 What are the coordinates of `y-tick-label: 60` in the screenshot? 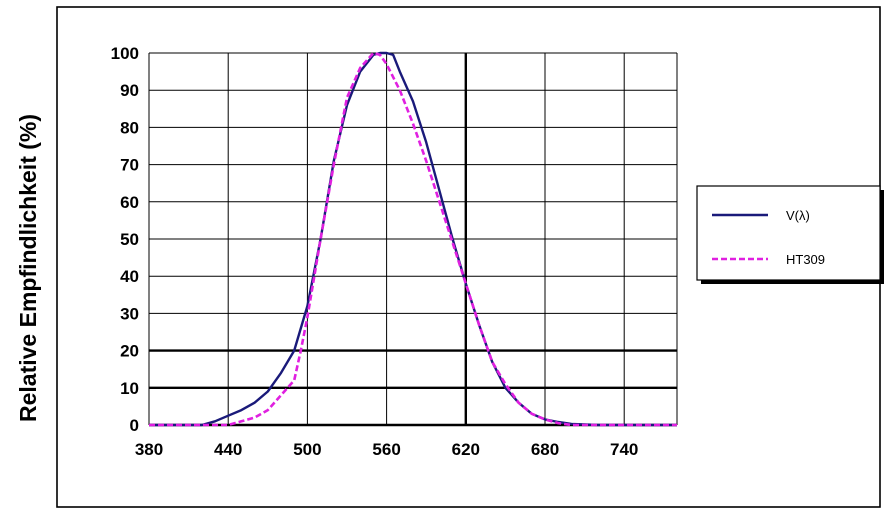 It's located at (129, 202).